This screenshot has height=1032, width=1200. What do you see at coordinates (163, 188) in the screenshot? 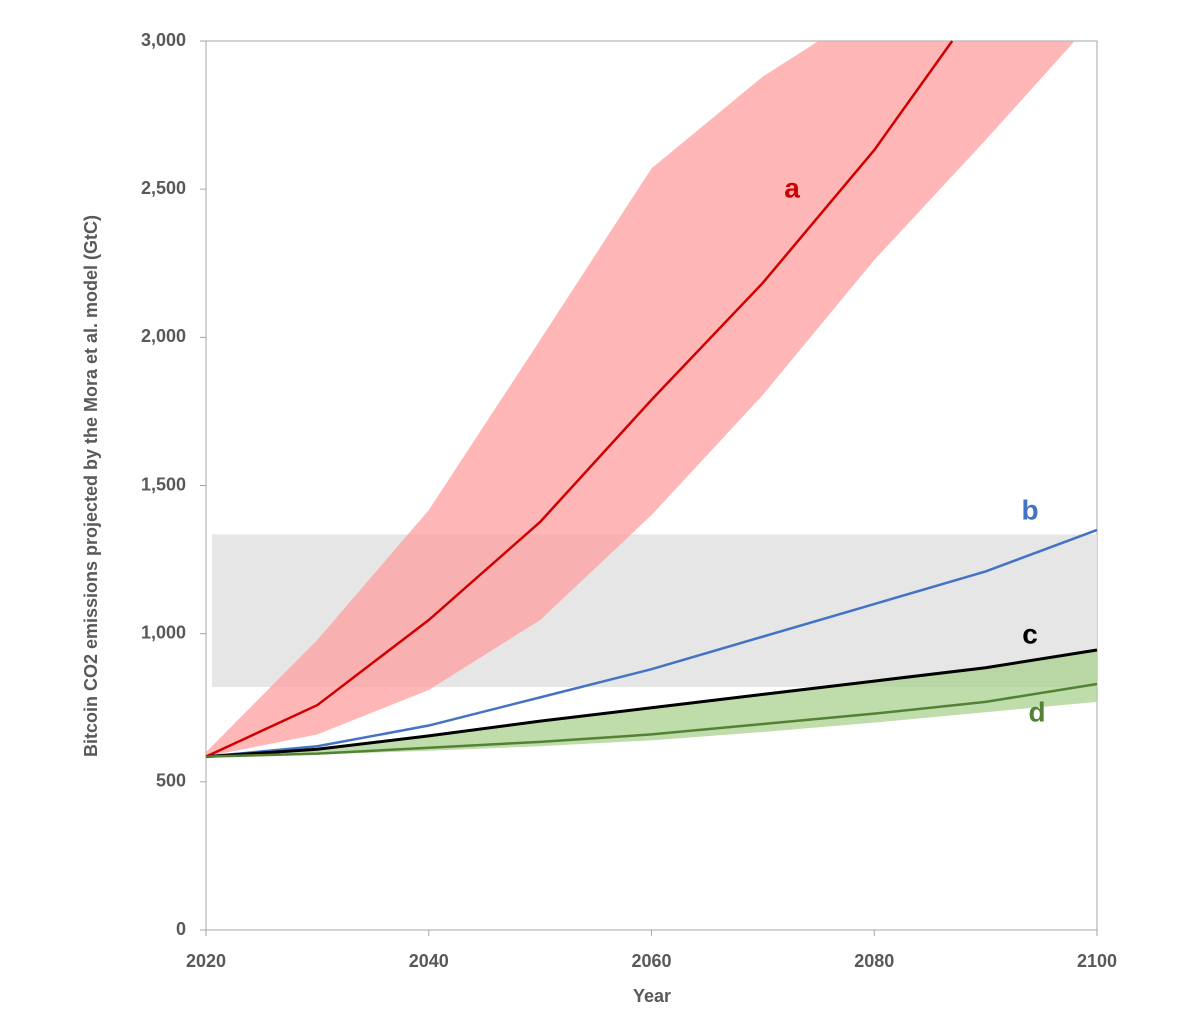
I see `y-tick-label: 2,500` at bounding box center [163, 188].